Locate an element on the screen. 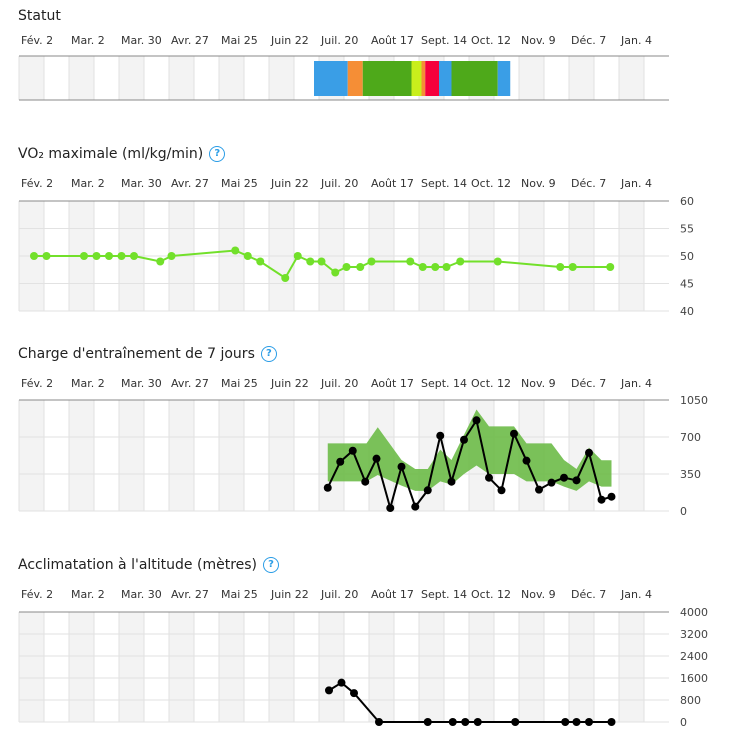 The width and height of the screenshot is (733, 754). y-tick-label: 0 is located at coordinates (683, 722).